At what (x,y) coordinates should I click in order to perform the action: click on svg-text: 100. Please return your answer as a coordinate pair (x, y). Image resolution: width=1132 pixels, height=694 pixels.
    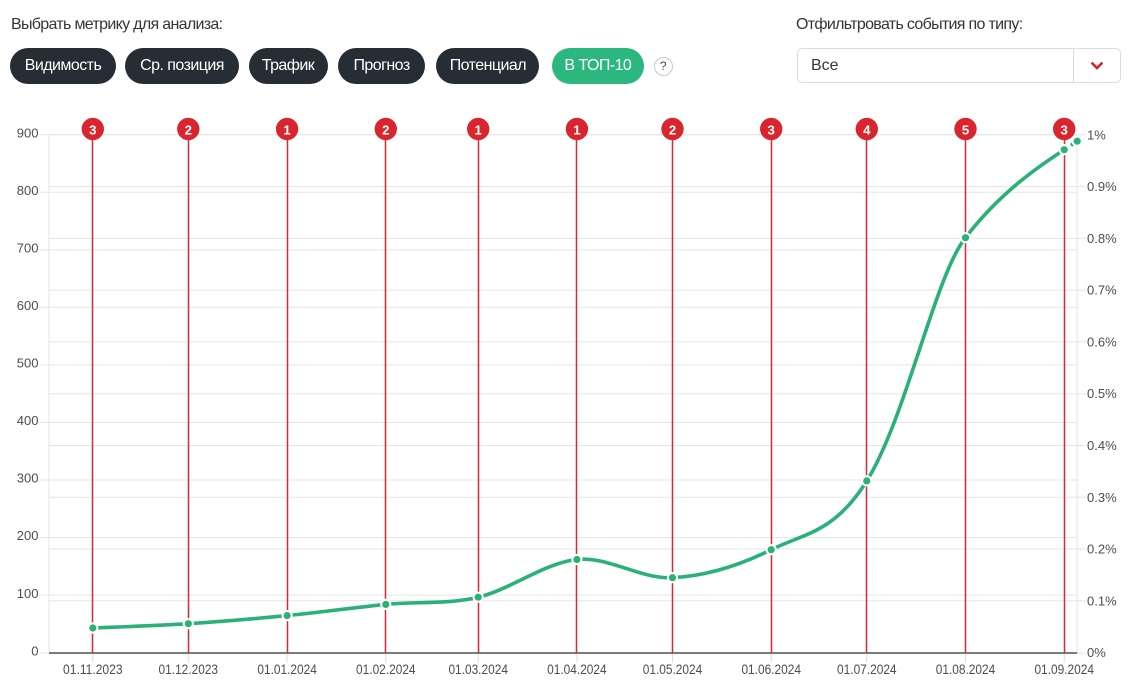
    Looking at the image, I should click on (28, 593).